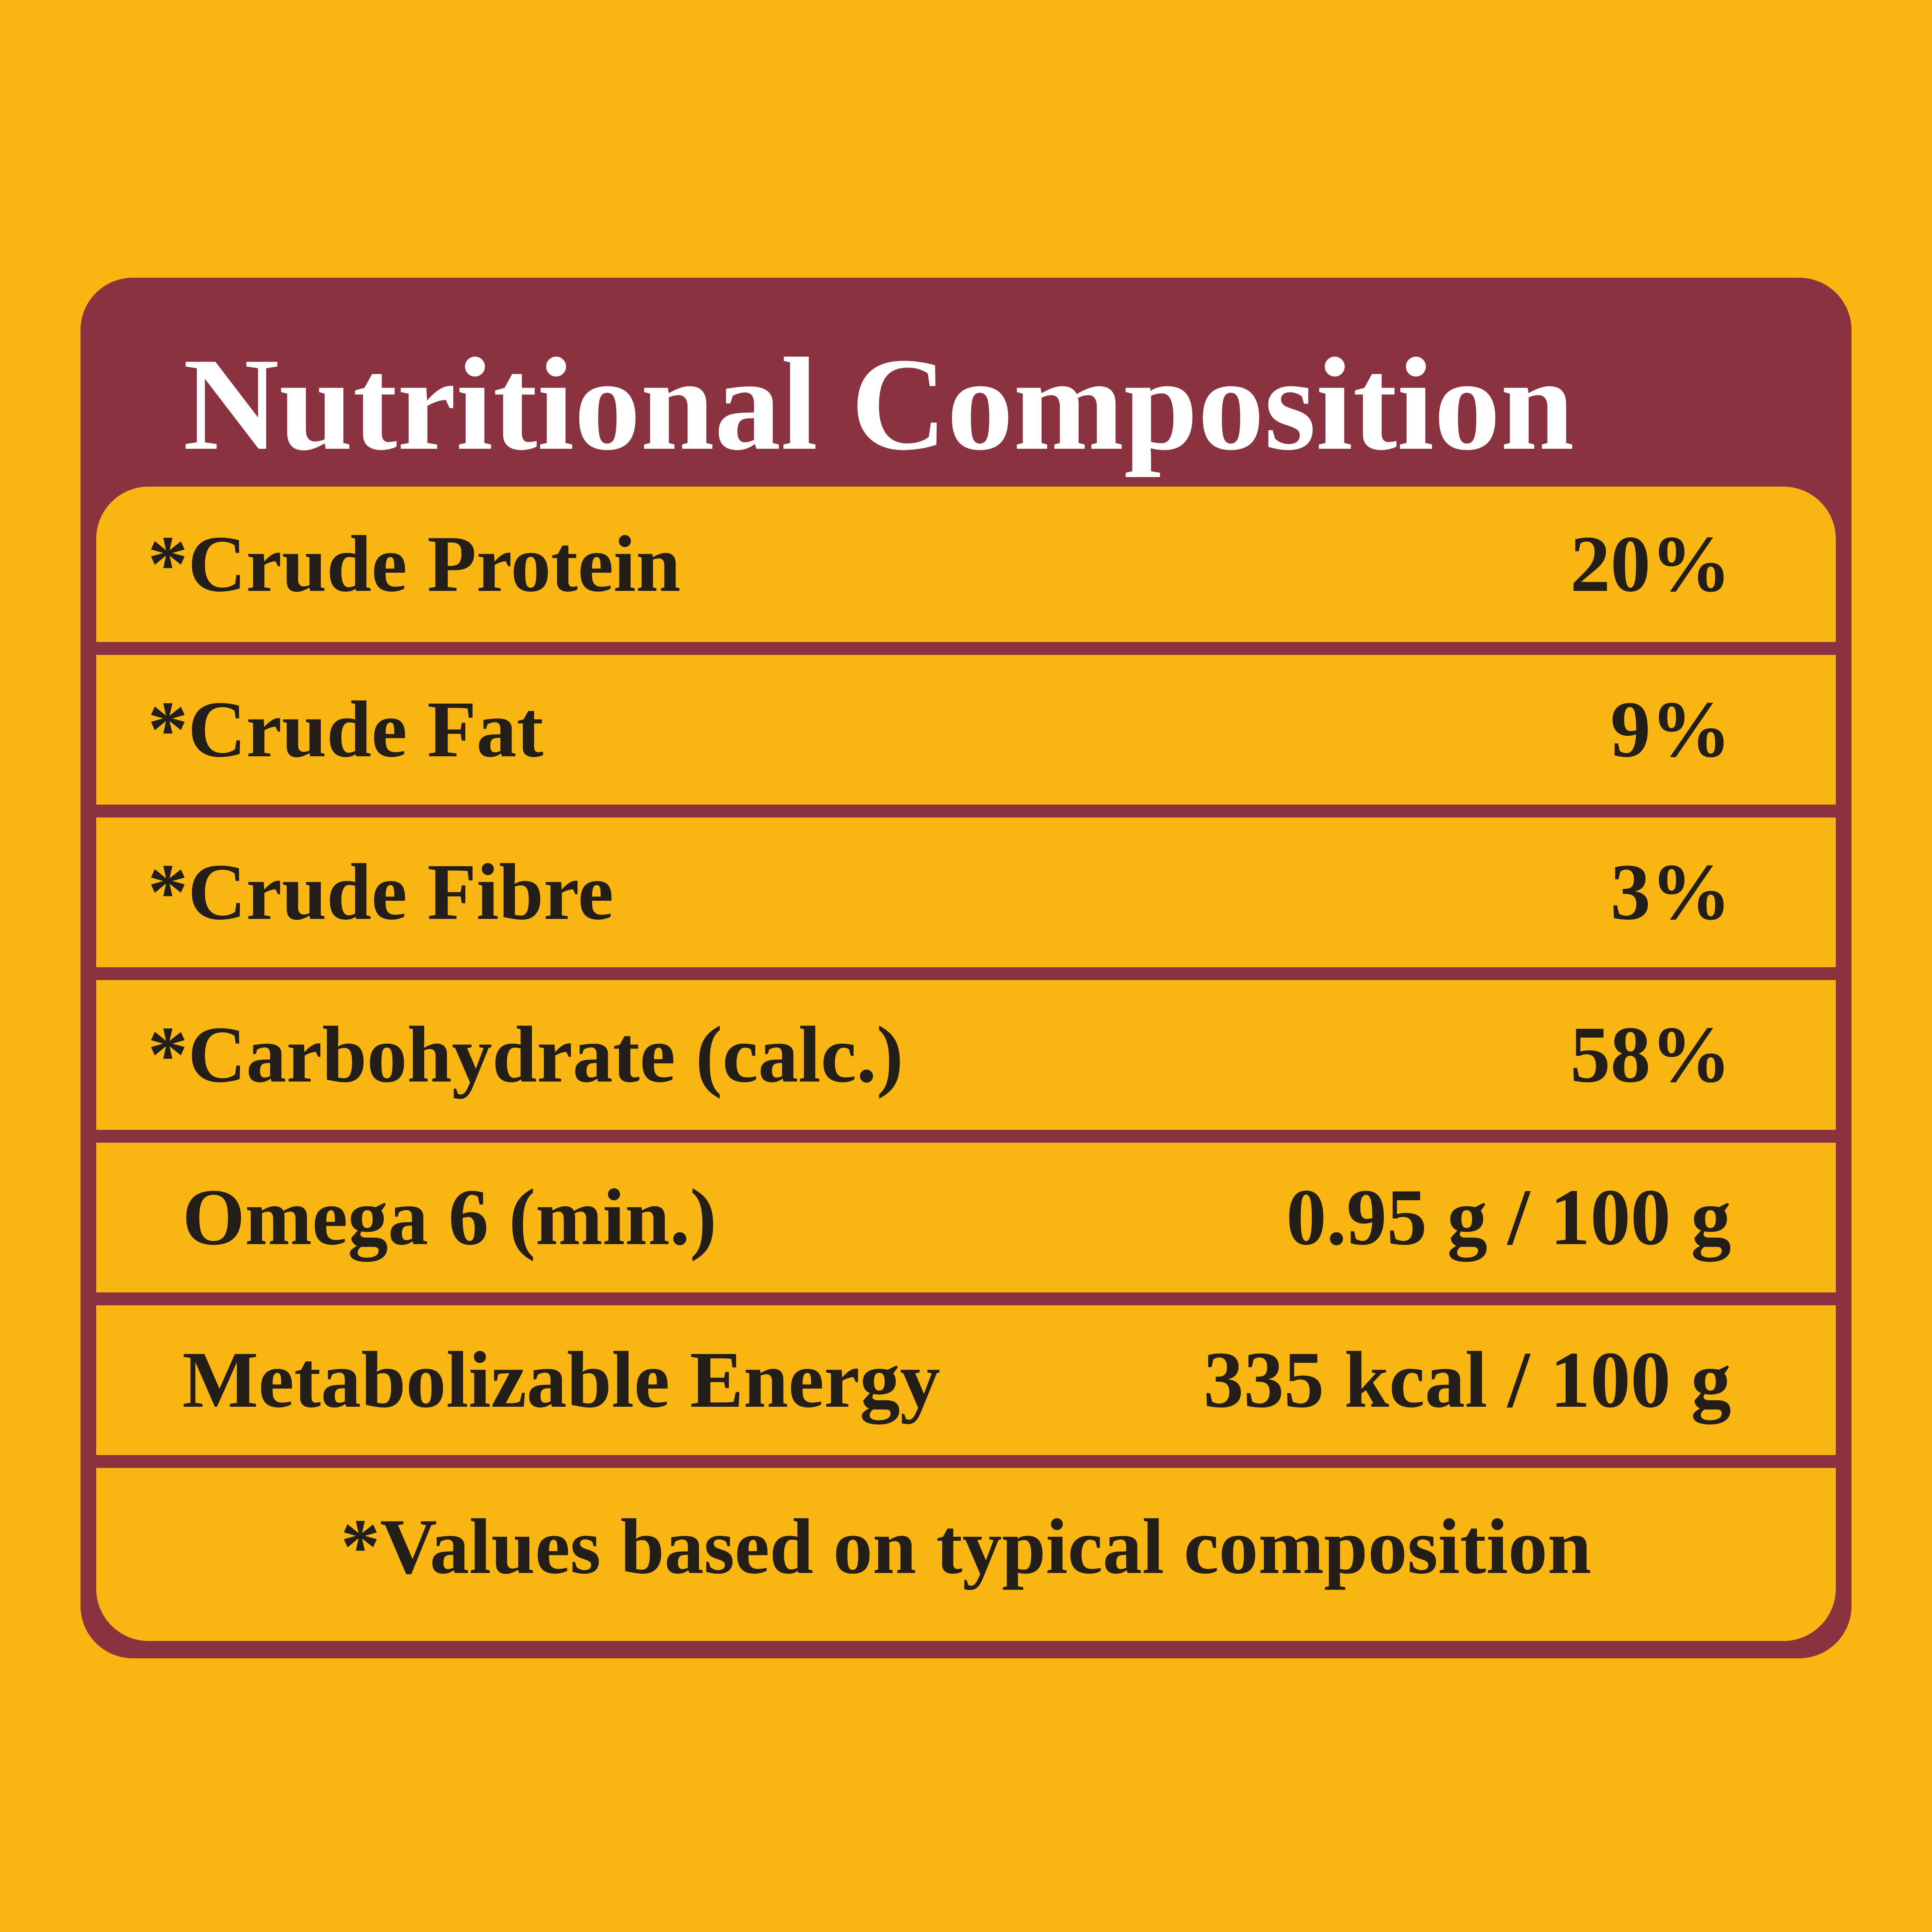 This screenshot has width=1932, height=1932. Describe the element at coordinates (1650, 1054) in the screenshot. I see `row-value: 58%` at that location.